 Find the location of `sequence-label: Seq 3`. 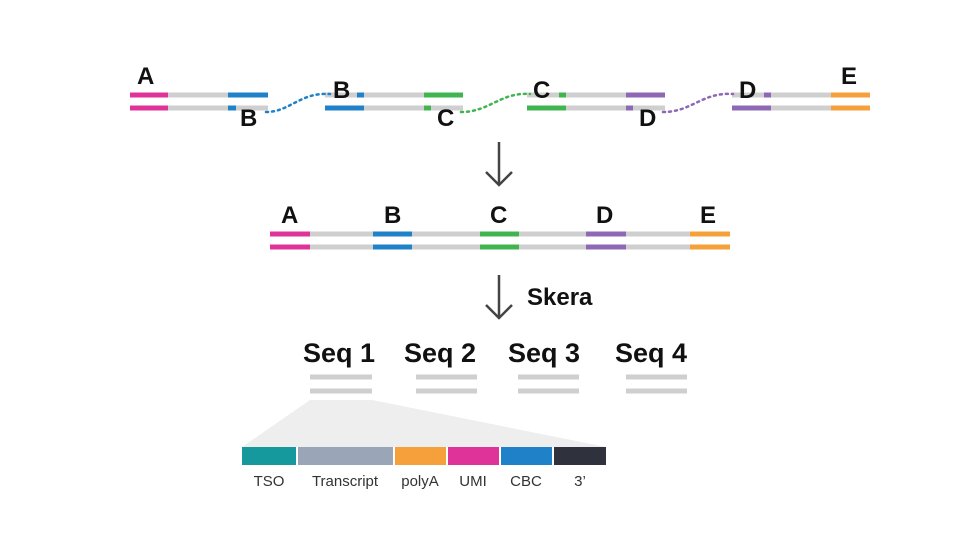

sequence-label: Seq 3 is located at coordinates (544, 353).